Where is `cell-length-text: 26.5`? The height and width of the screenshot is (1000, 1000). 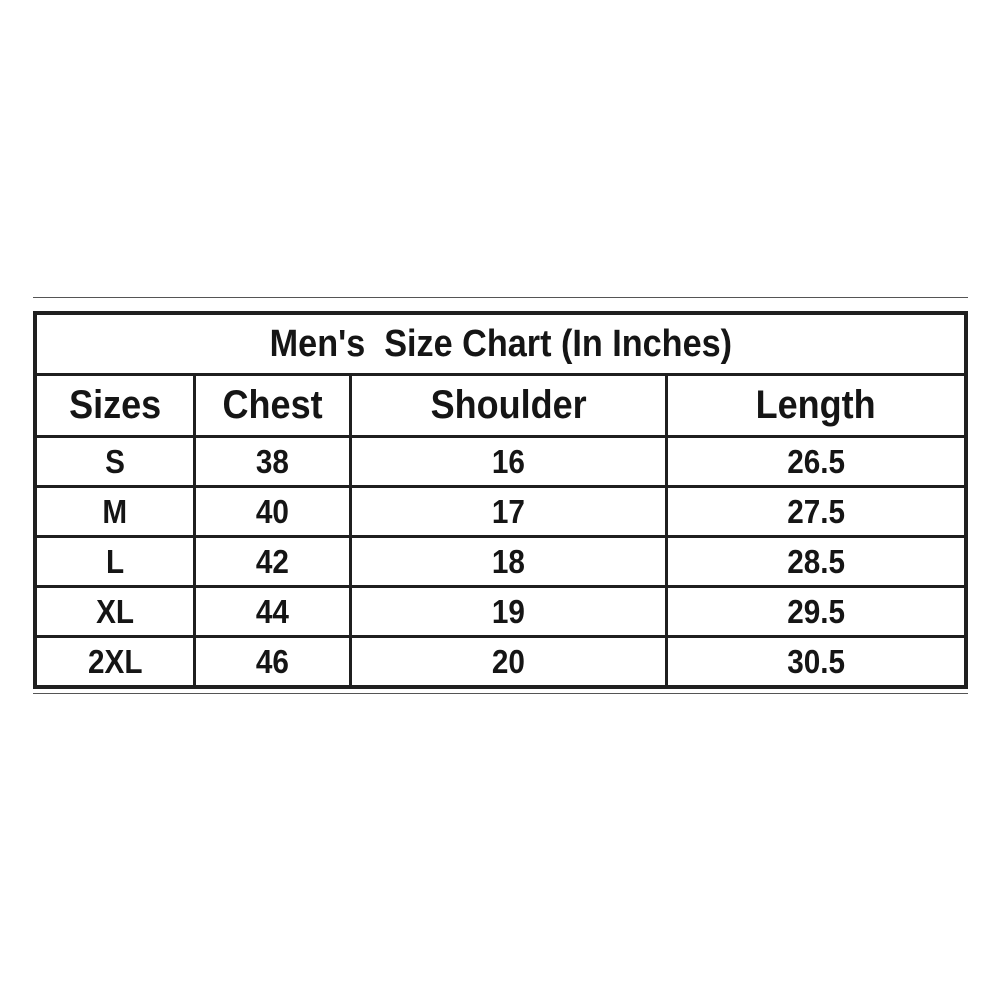 cell-length-text: 26.5 is located at coordinates (815, 461).